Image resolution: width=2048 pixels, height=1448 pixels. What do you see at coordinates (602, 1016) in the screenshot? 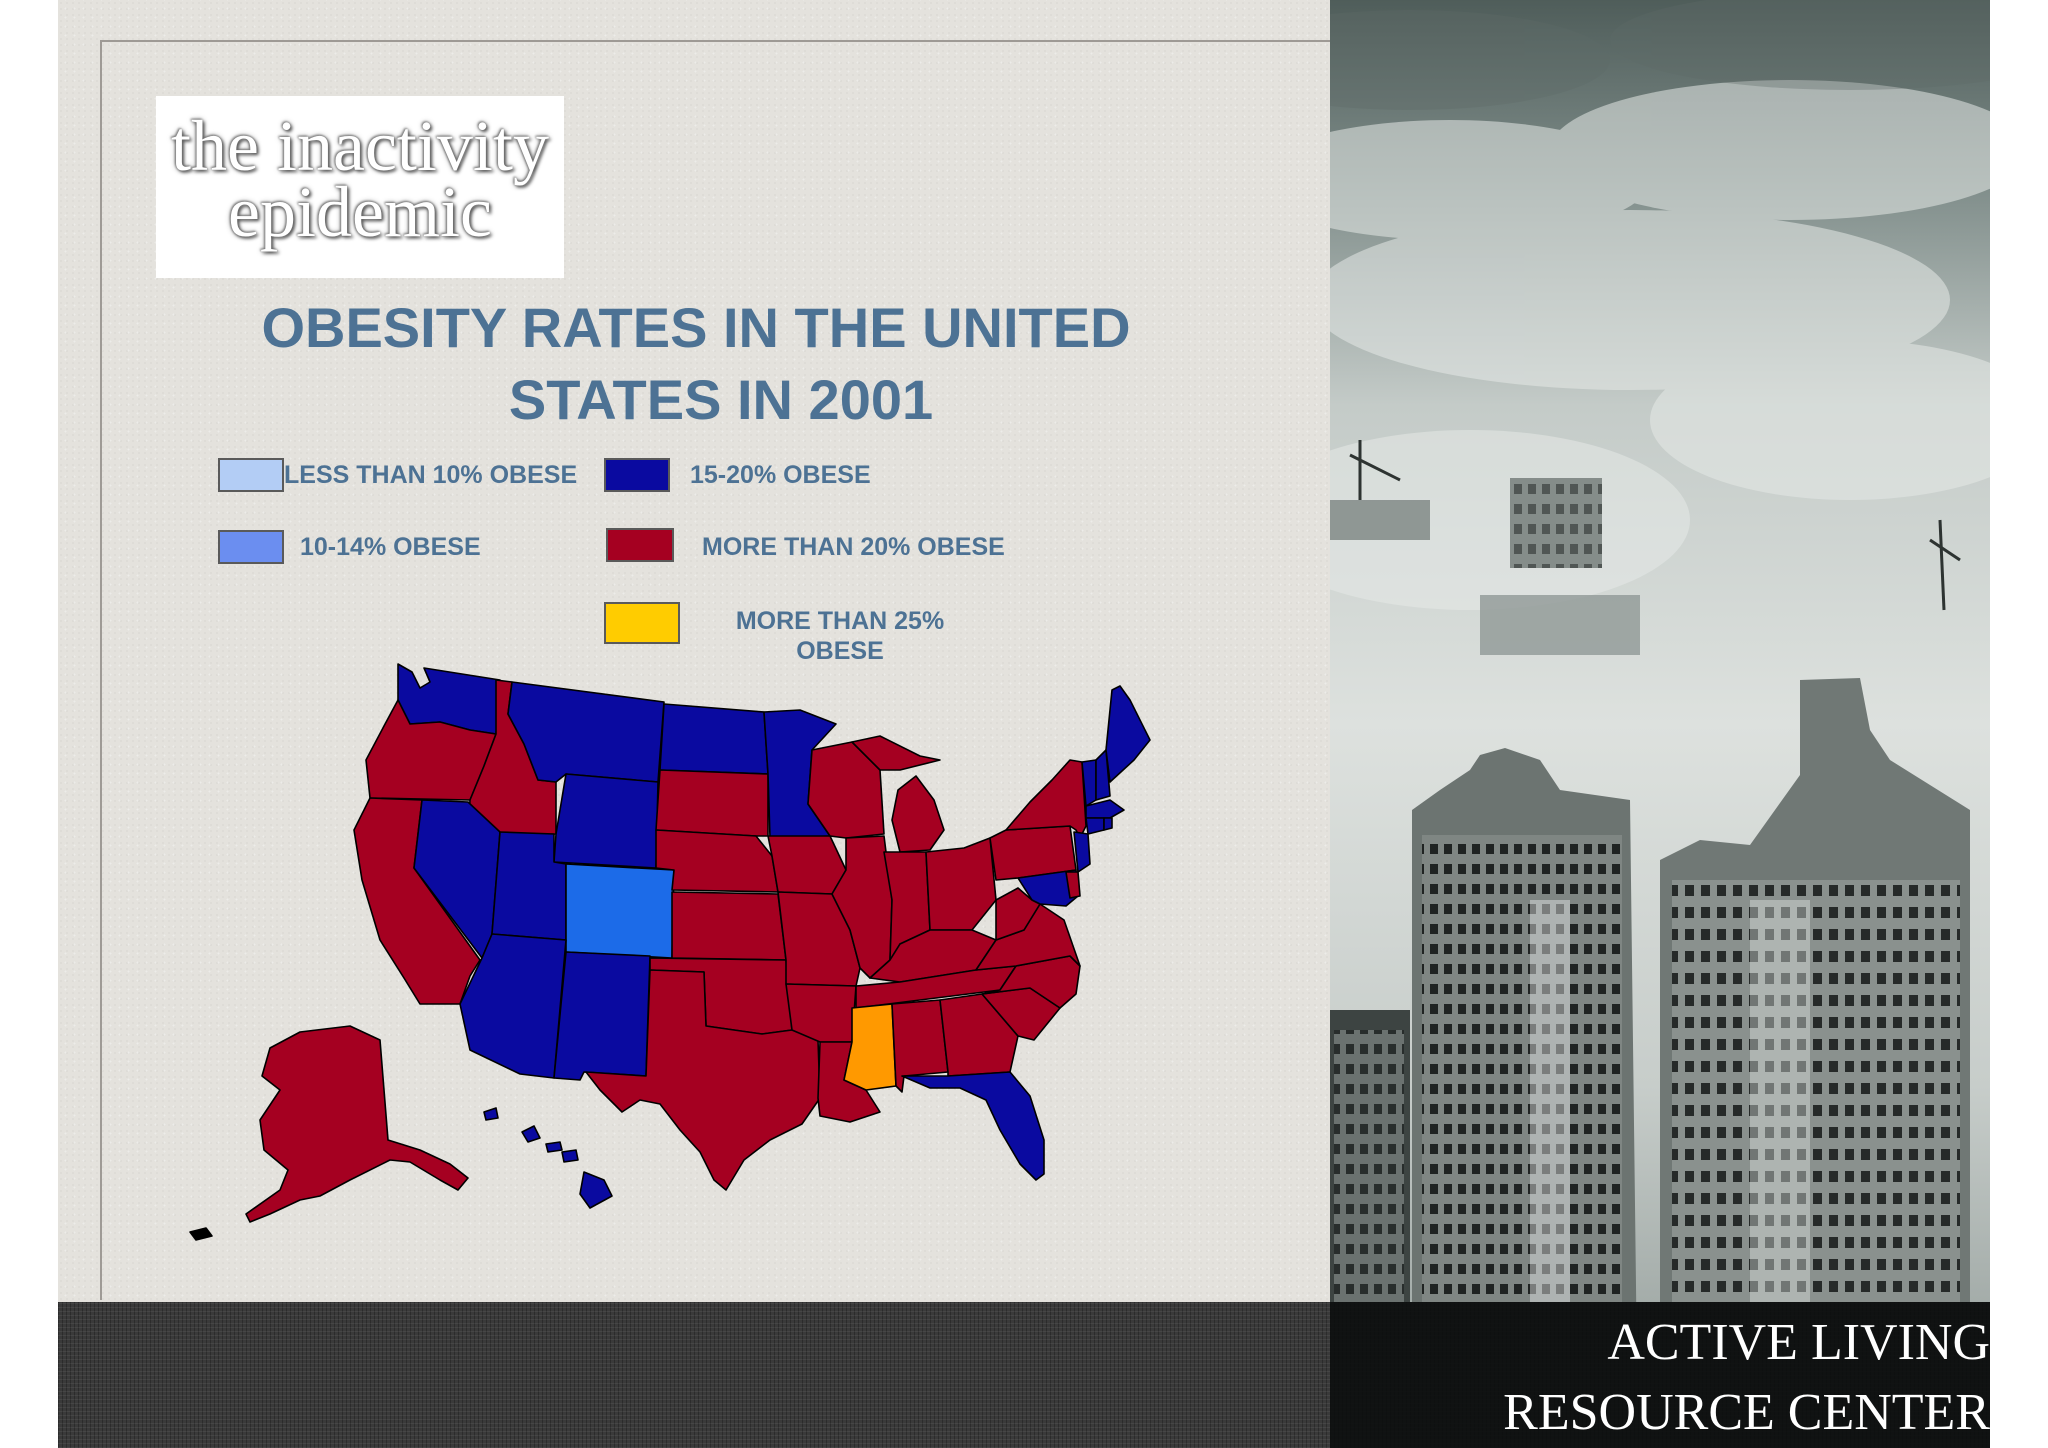
I see `state-new-mexico` at bounding box center [602, 1016].